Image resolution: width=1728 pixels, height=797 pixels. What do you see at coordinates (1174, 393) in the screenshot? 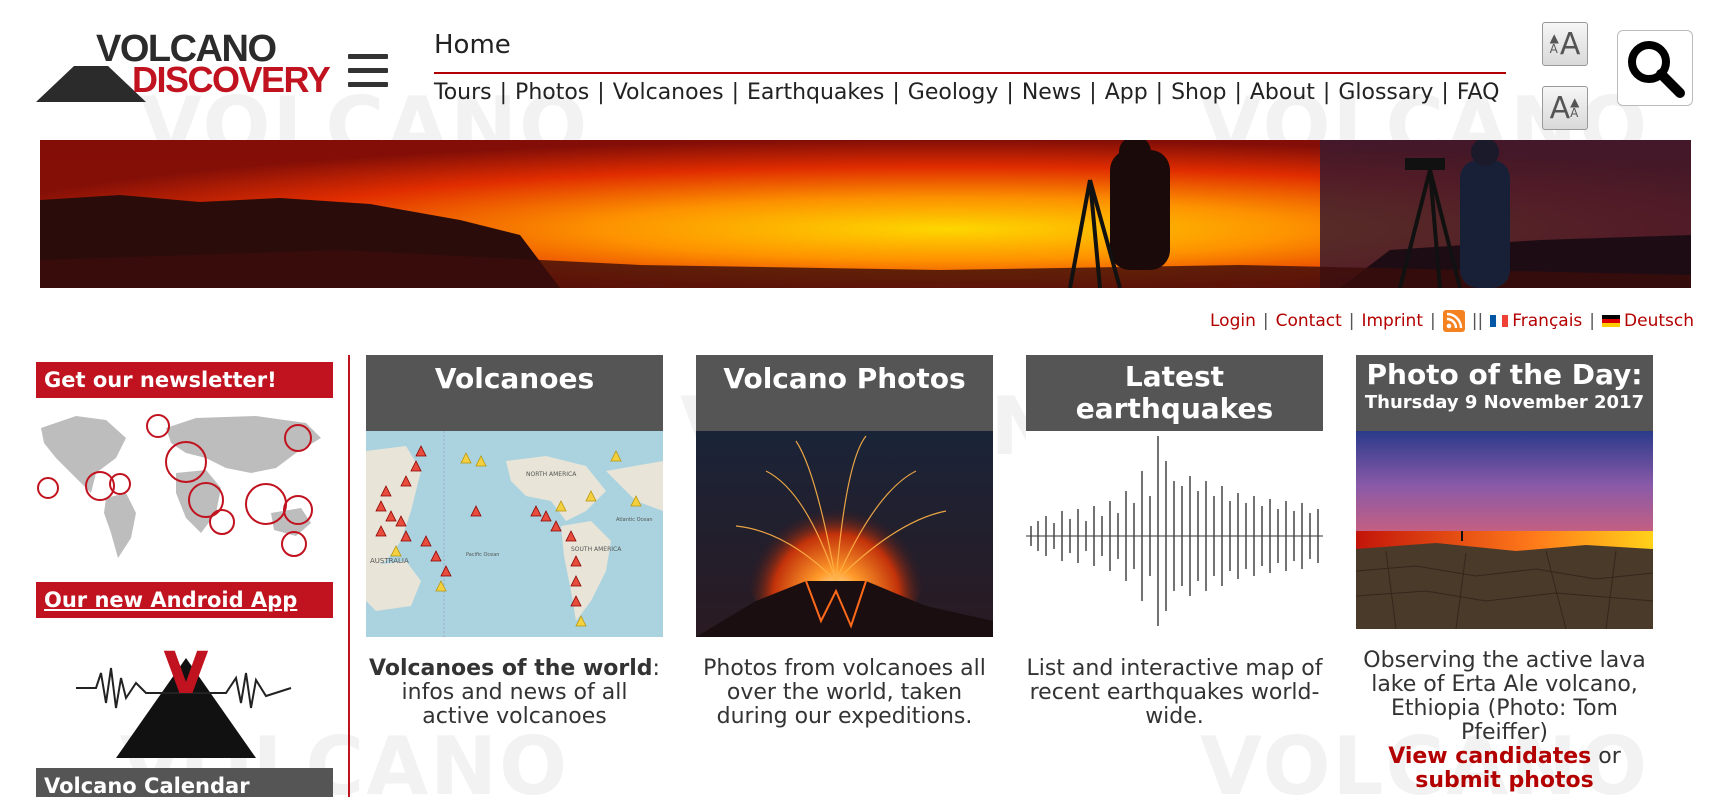
I see `card-earthquakes-title: Latest earthquakes` at bounding box center [1174, 393].